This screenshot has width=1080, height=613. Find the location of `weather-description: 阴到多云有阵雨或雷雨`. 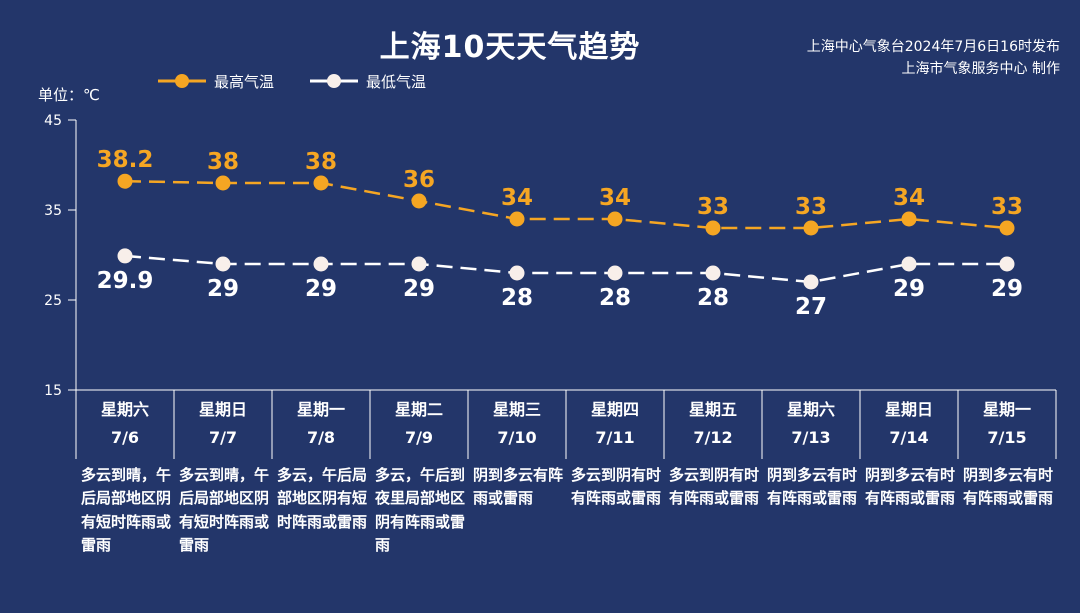

weather-description: 阴到多云有阵雨或雷雨 is located at coordinates (518, 487).